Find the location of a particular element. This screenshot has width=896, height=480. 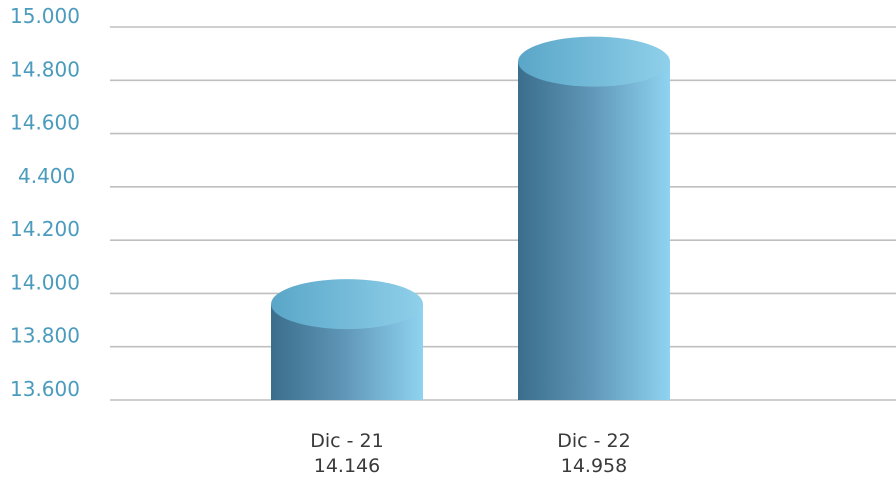

y-tick-label: 13.600 is located at coordinates (45, 389).